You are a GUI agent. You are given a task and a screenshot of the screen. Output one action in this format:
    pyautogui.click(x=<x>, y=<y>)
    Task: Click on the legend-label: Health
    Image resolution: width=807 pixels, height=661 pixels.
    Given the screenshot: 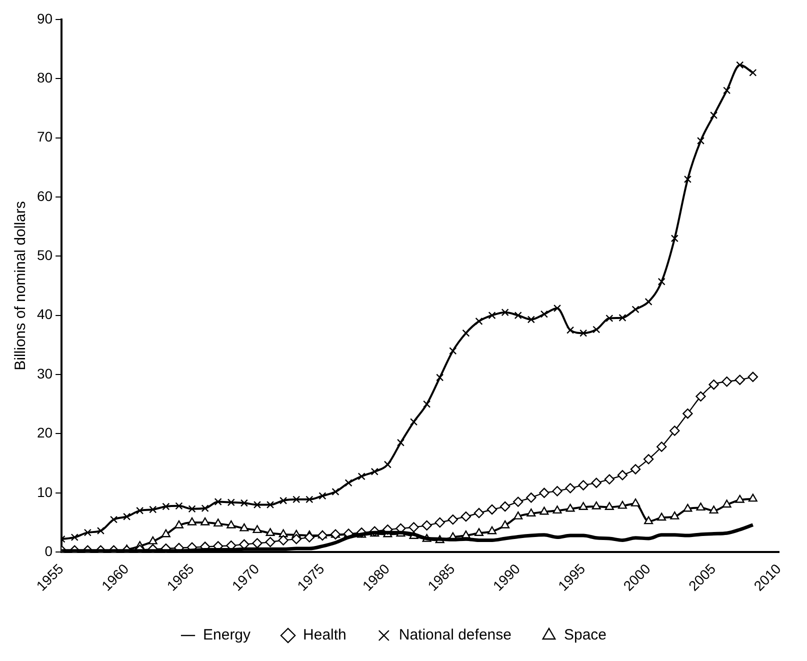 What is the action you would take?
    pyautogui.click(x=324, y=635)
    